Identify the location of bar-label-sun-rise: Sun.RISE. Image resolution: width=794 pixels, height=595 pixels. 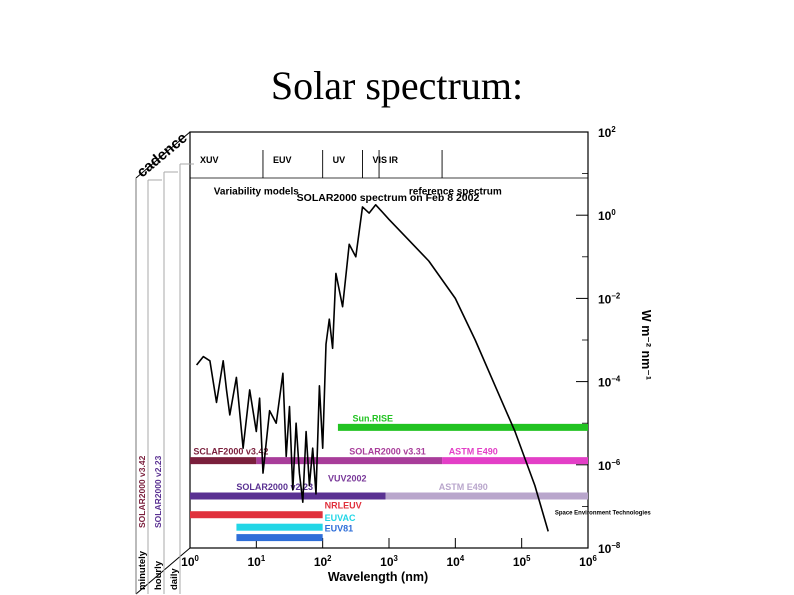
(373, 418).